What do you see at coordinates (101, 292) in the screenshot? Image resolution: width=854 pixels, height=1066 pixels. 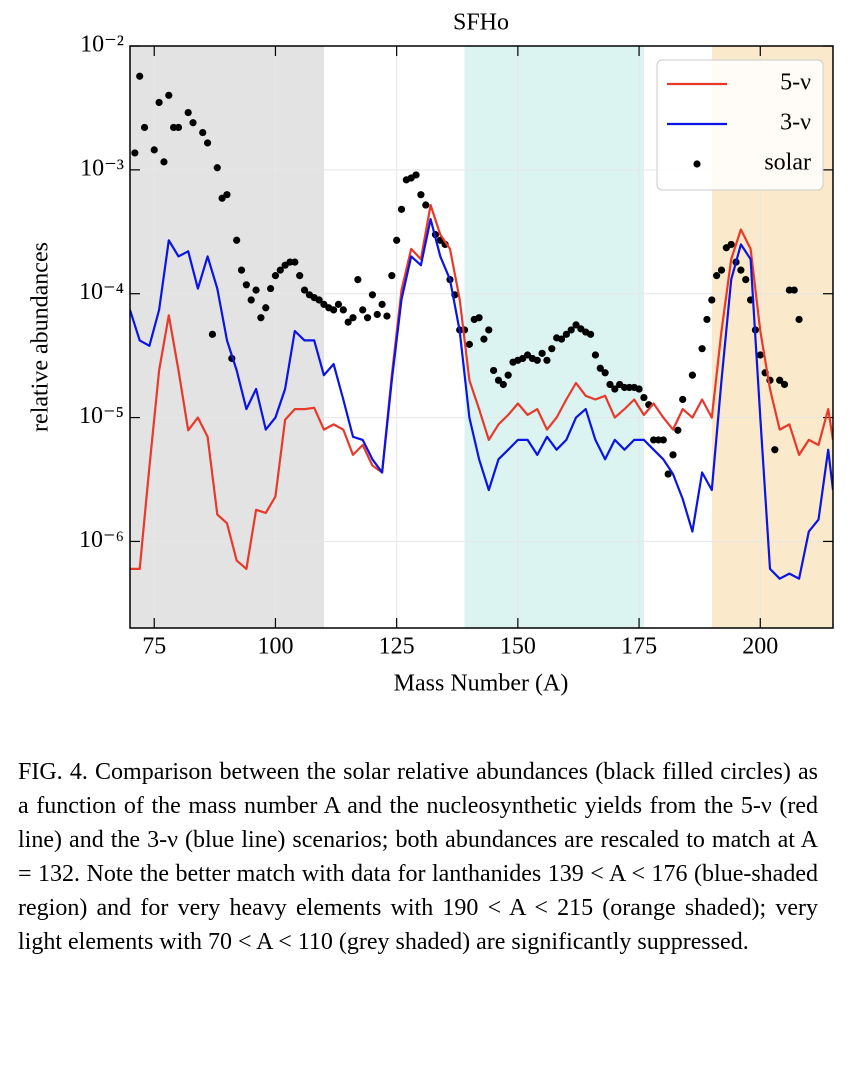 I see `y-tick-label: 10⁻⁴` at bounding box center [101, 292].